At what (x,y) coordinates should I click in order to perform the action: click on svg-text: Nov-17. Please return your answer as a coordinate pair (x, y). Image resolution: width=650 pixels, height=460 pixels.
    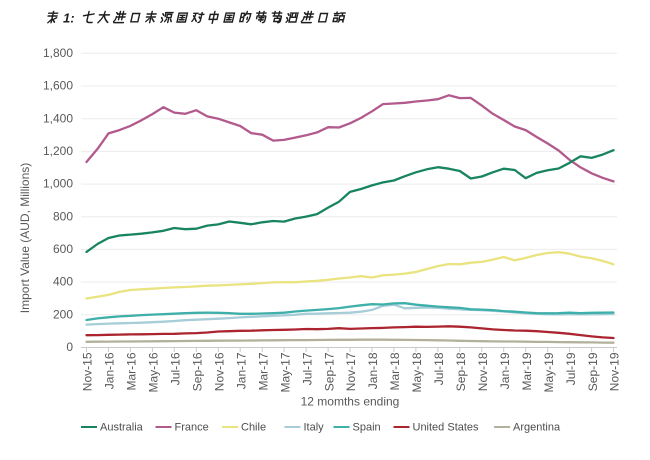
    Looking at the image, I should click on (351, 371).